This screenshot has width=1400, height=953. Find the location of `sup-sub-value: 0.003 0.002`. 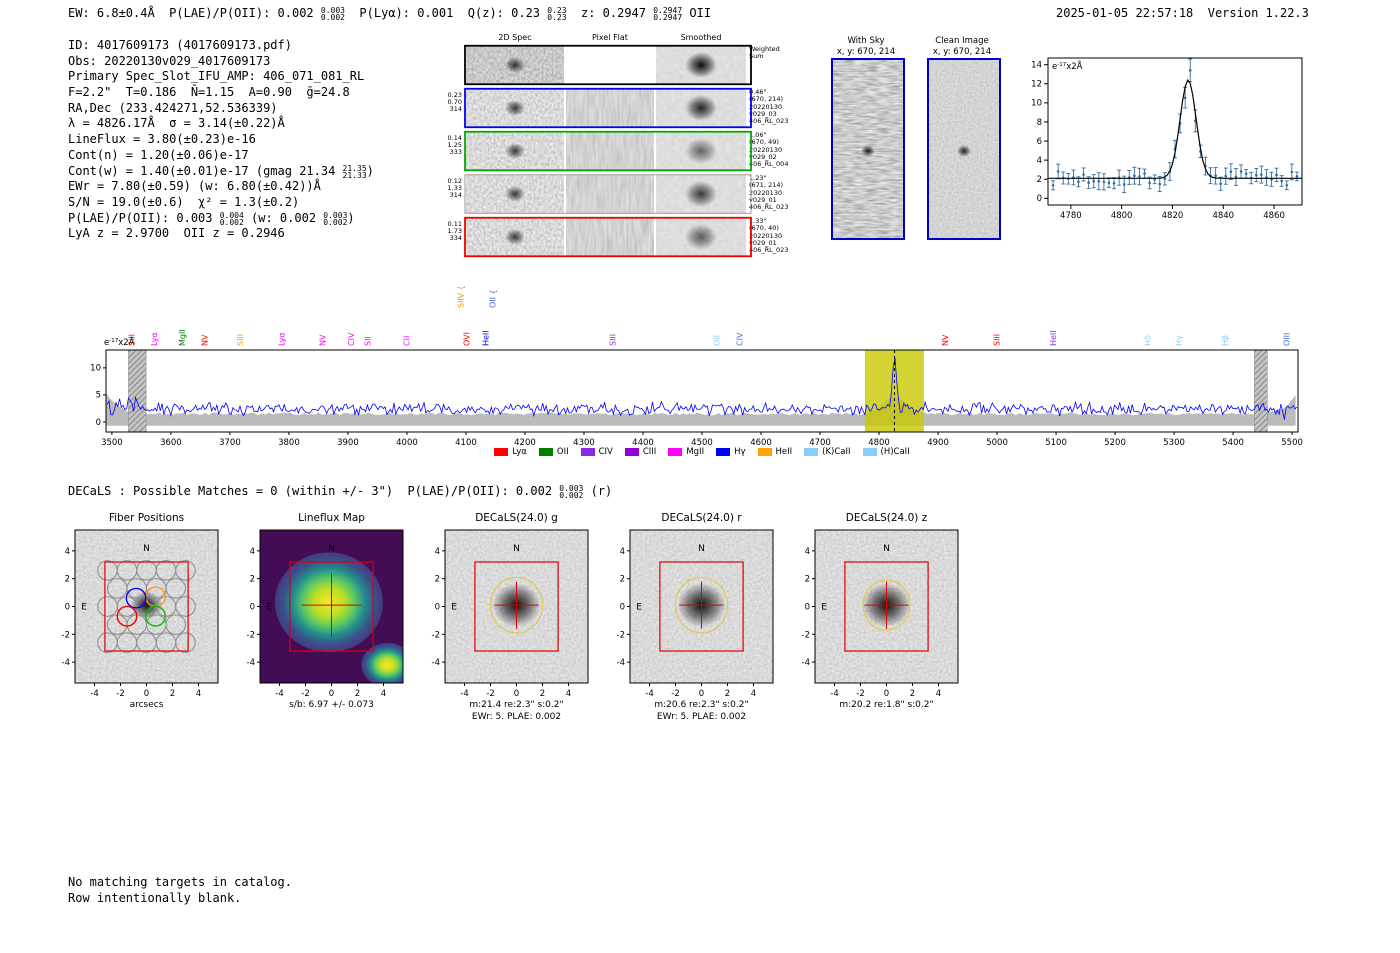

sup-sub-value: 0.003 0.002 is located at coordinates (571, 492).